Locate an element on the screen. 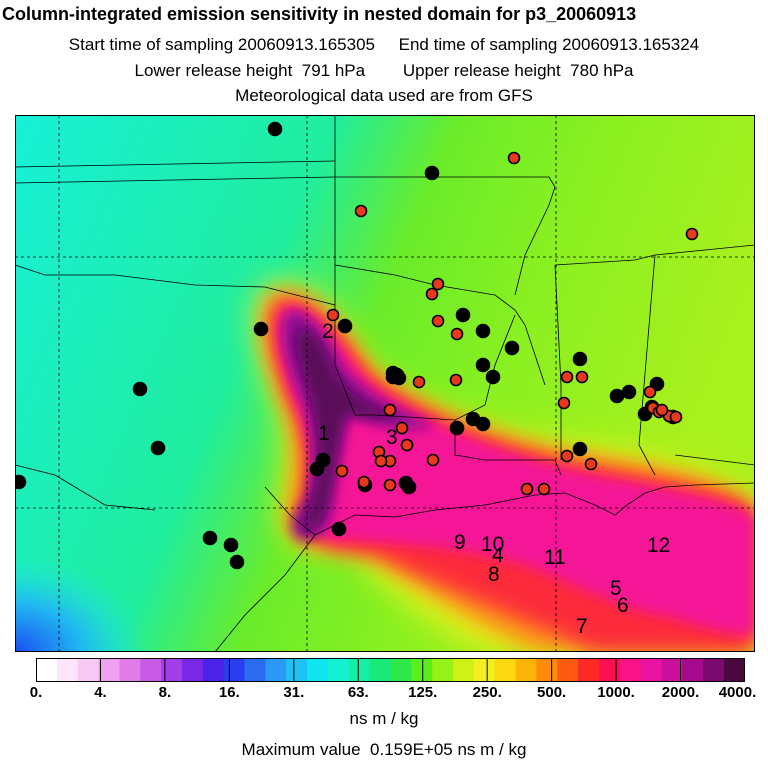  colorbar-tick-label: 4000. is located at coordinates (737, 692).